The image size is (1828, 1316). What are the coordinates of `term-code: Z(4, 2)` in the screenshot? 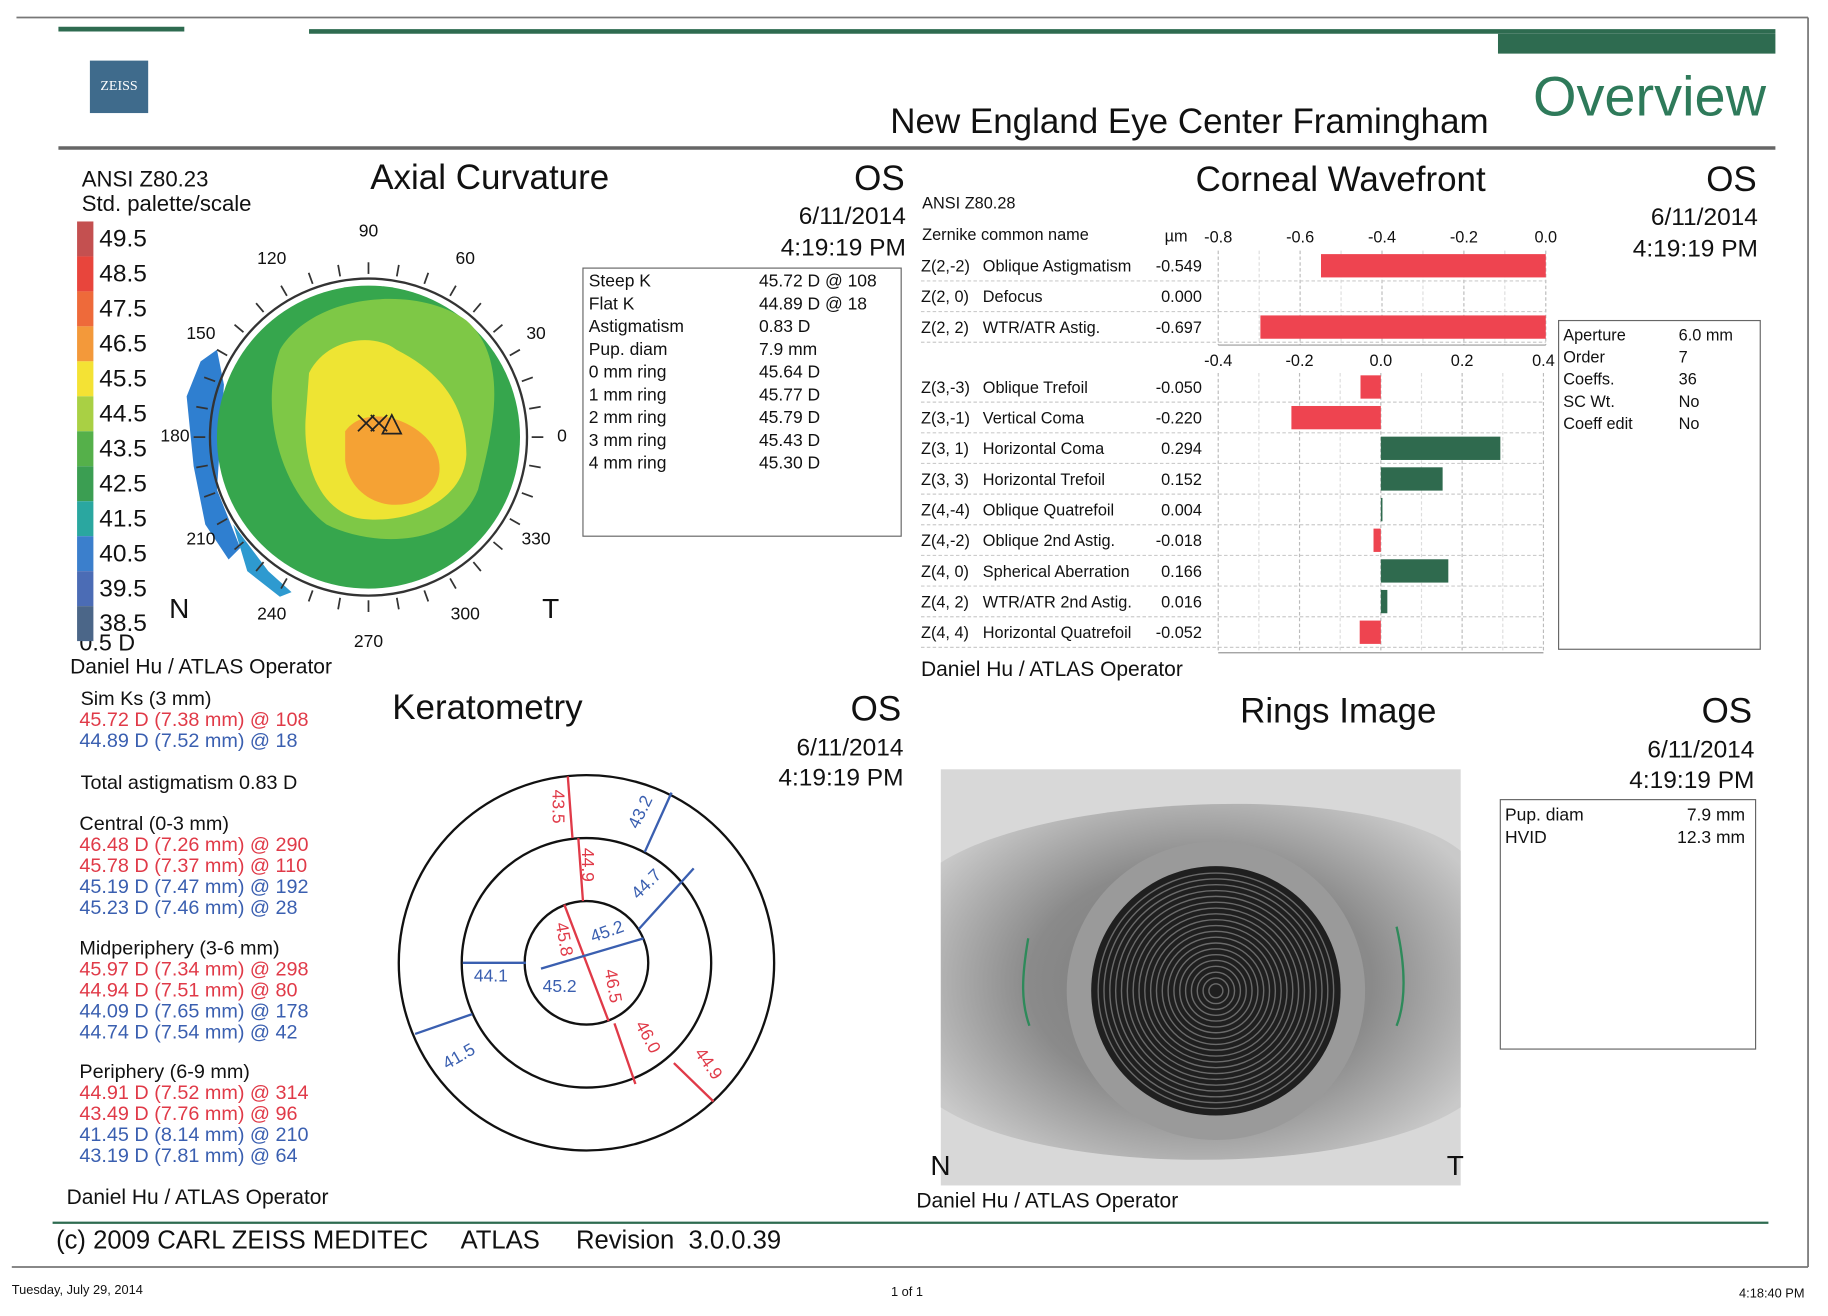 It's located at (945, 602).